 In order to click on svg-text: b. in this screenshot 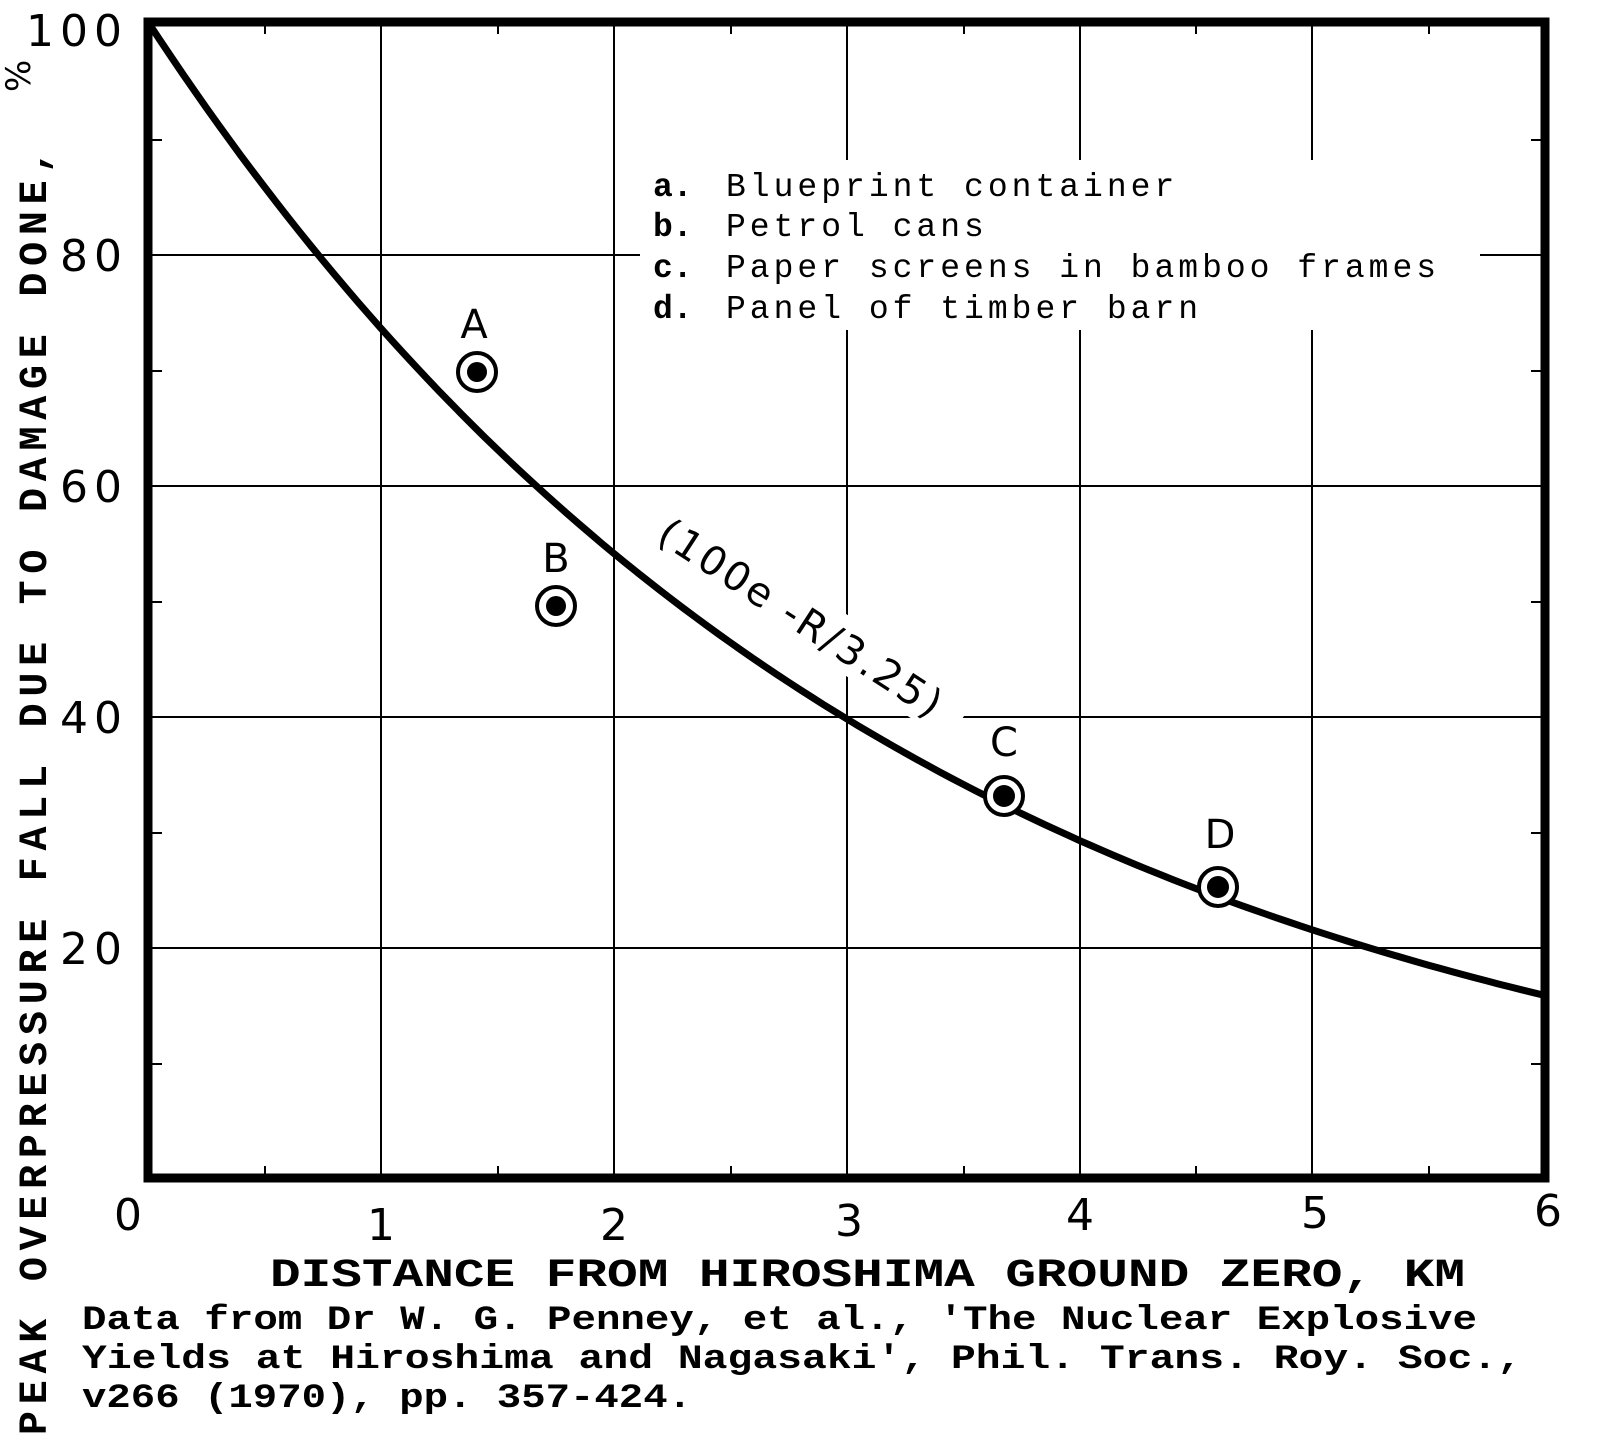, I will do `click(673, 227)`.